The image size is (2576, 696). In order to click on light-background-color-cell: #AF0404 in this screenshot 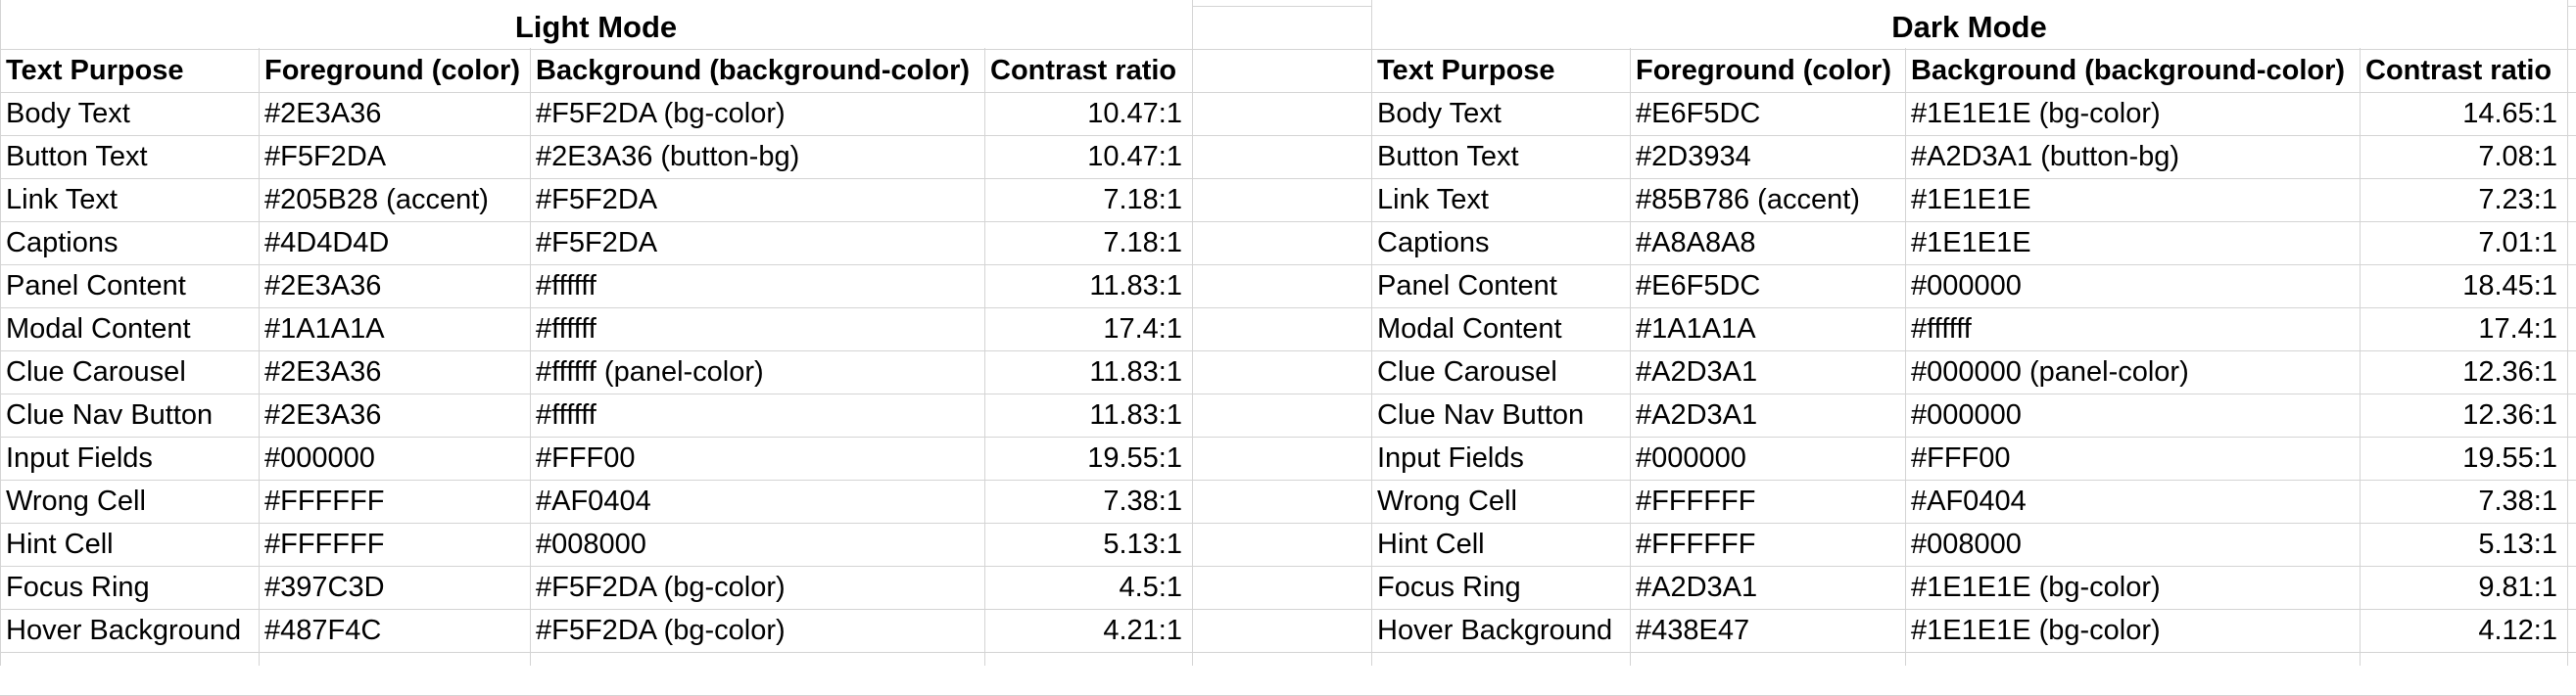, I will do `click(594, 502)`.